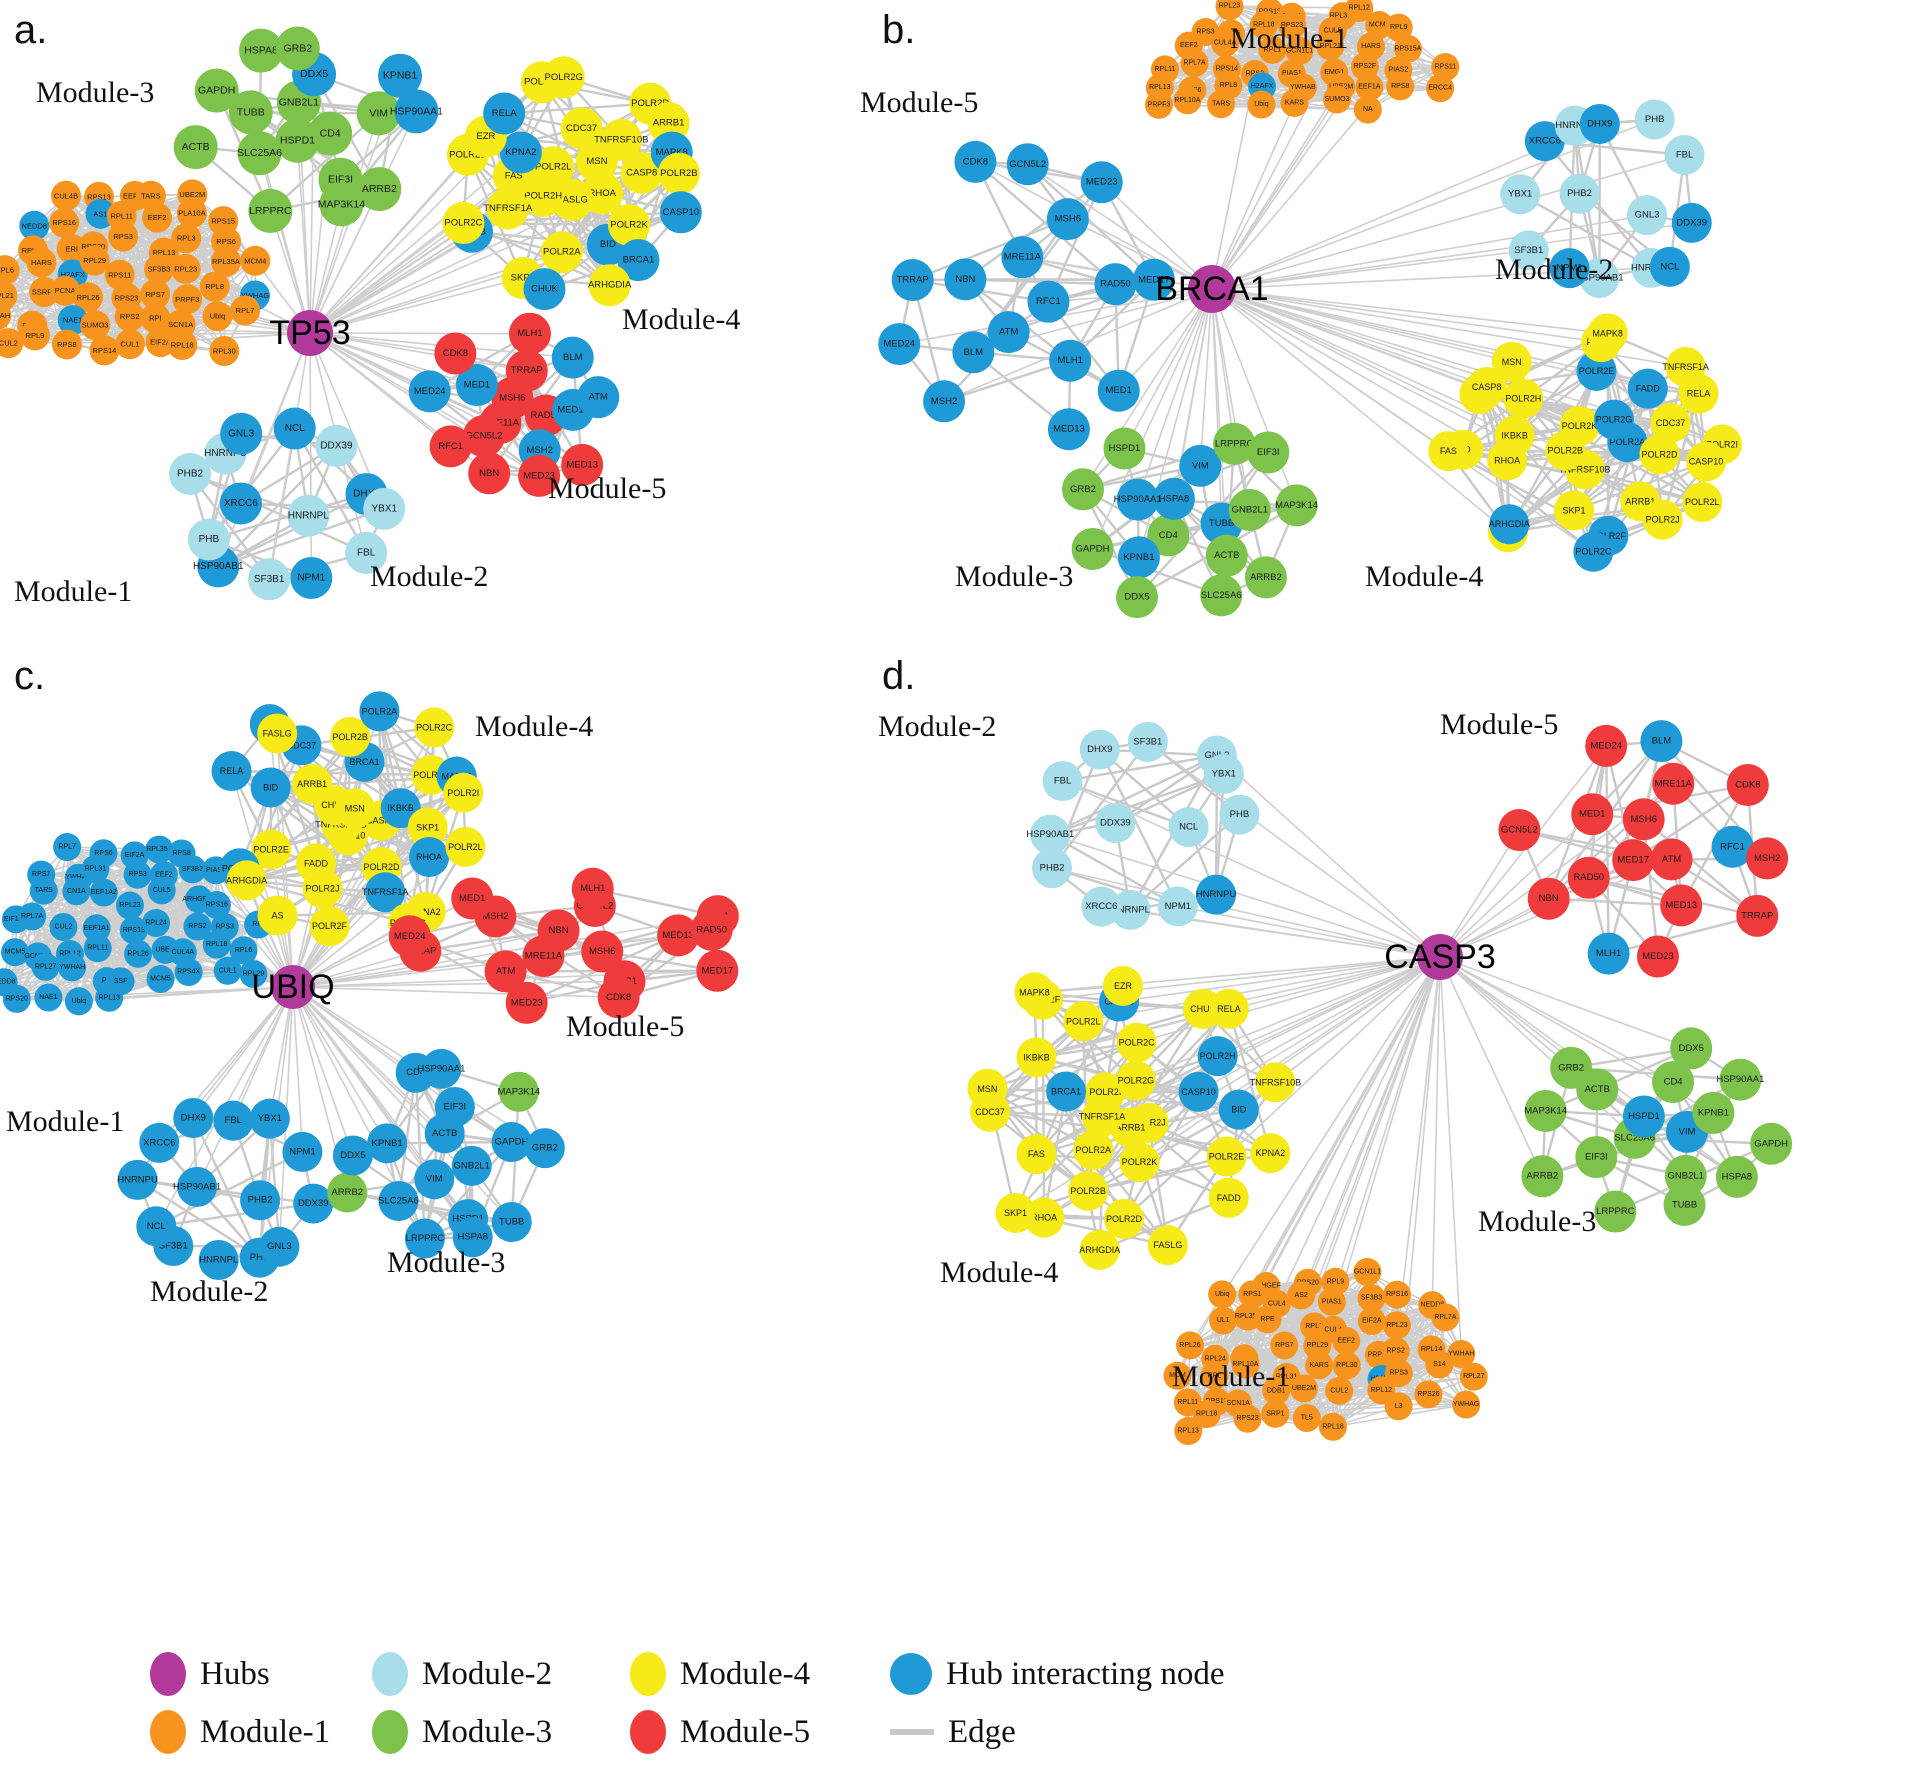 This screenshot has height=1775, width=1923. I want to click on node-b-vim, so click(1200, 465).